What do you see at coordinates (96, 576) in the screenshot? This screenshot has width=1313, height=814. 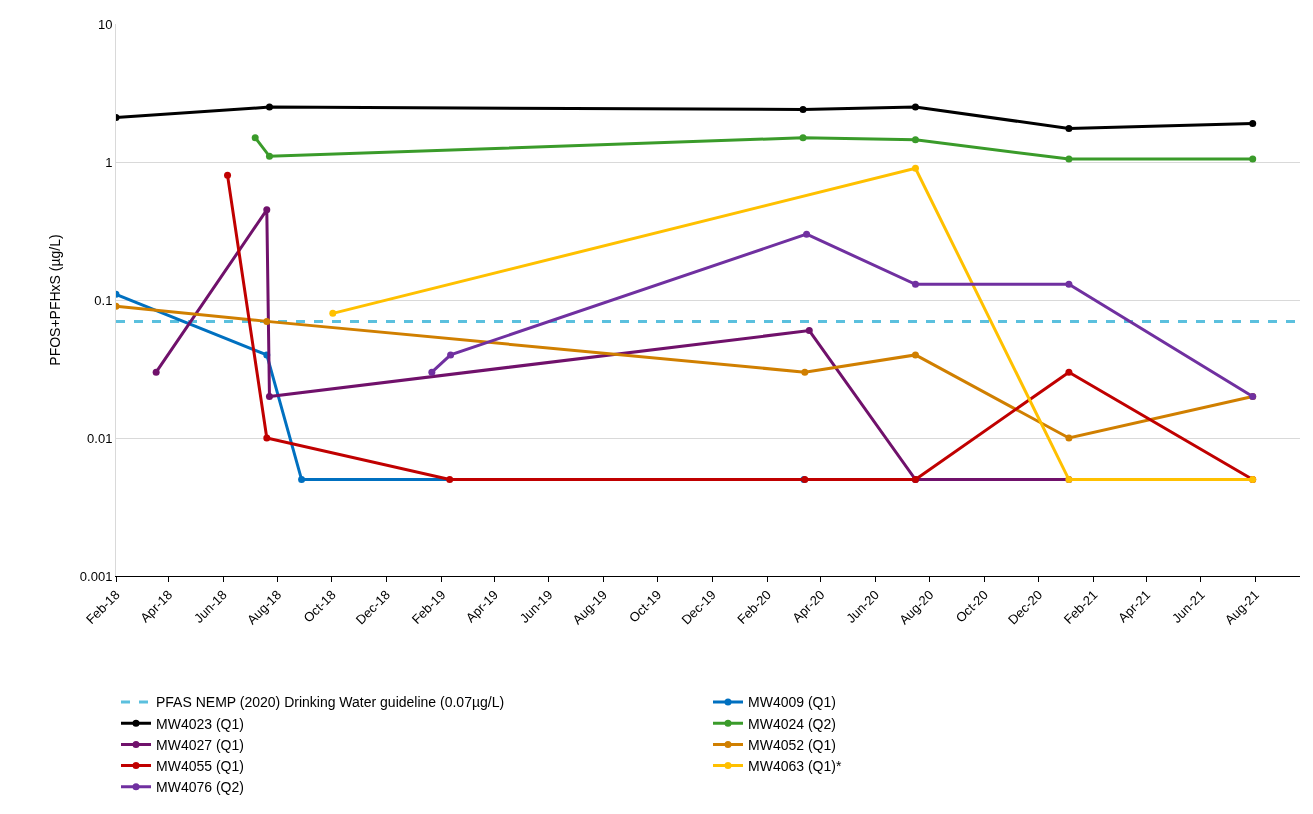 I see `y-tick-label: 0.001` at bounding box center [96, 576].